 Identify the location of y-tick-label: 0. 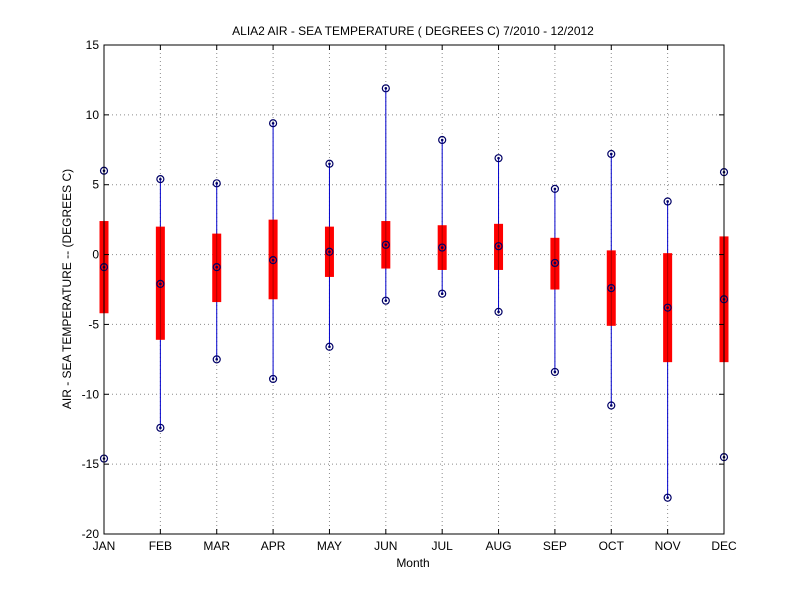
(95, 255).